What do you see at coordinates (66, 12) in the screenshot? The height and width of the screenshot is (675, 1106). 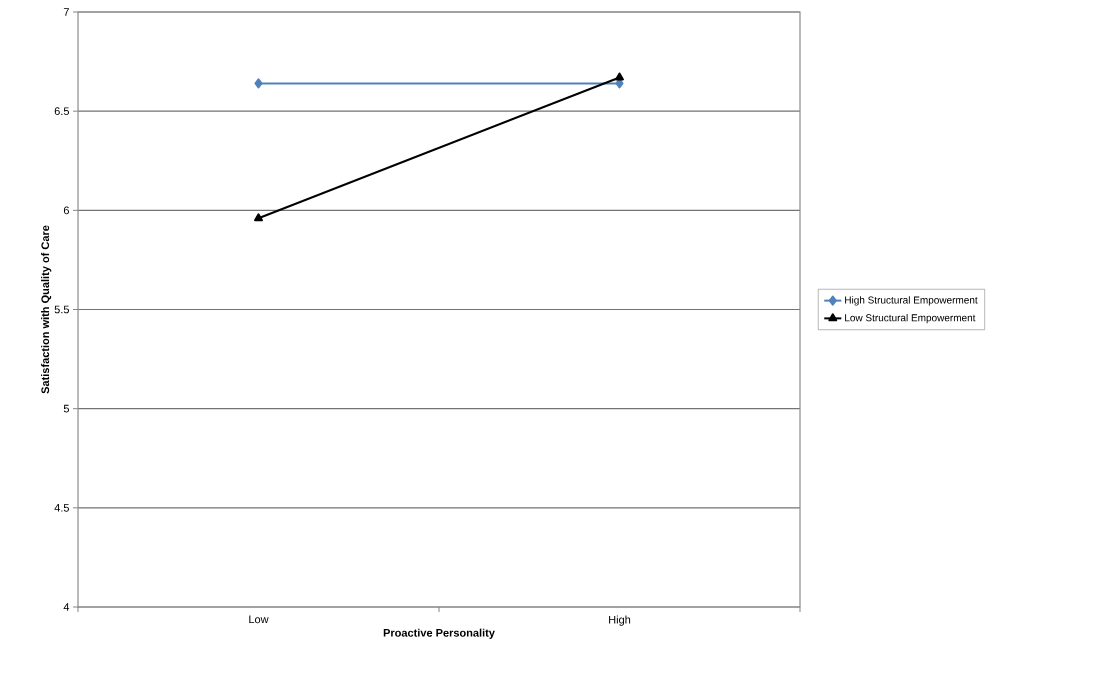 I see `y-tick-label: 7` at bounding box center [66, 12].